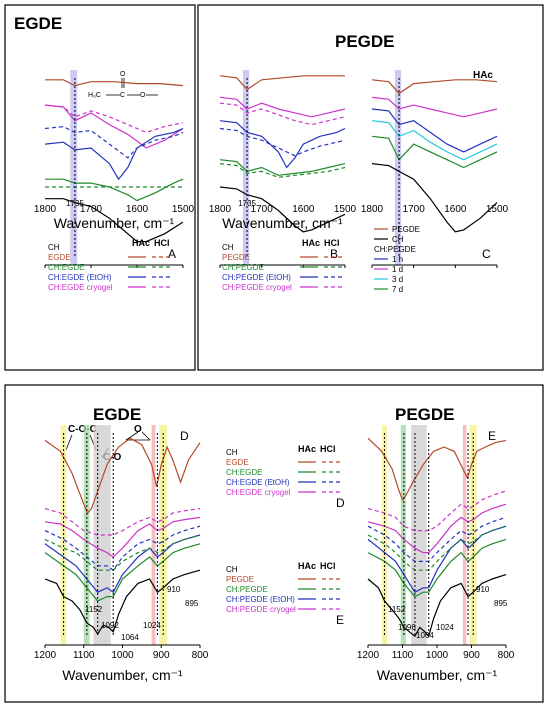 The width and height of the screenshot is (550, 707). What do you see at coordinates (345, 209) in the screenshot?
I see `x-tick-label-B-3: 1500` at bounding box center [345, 209].